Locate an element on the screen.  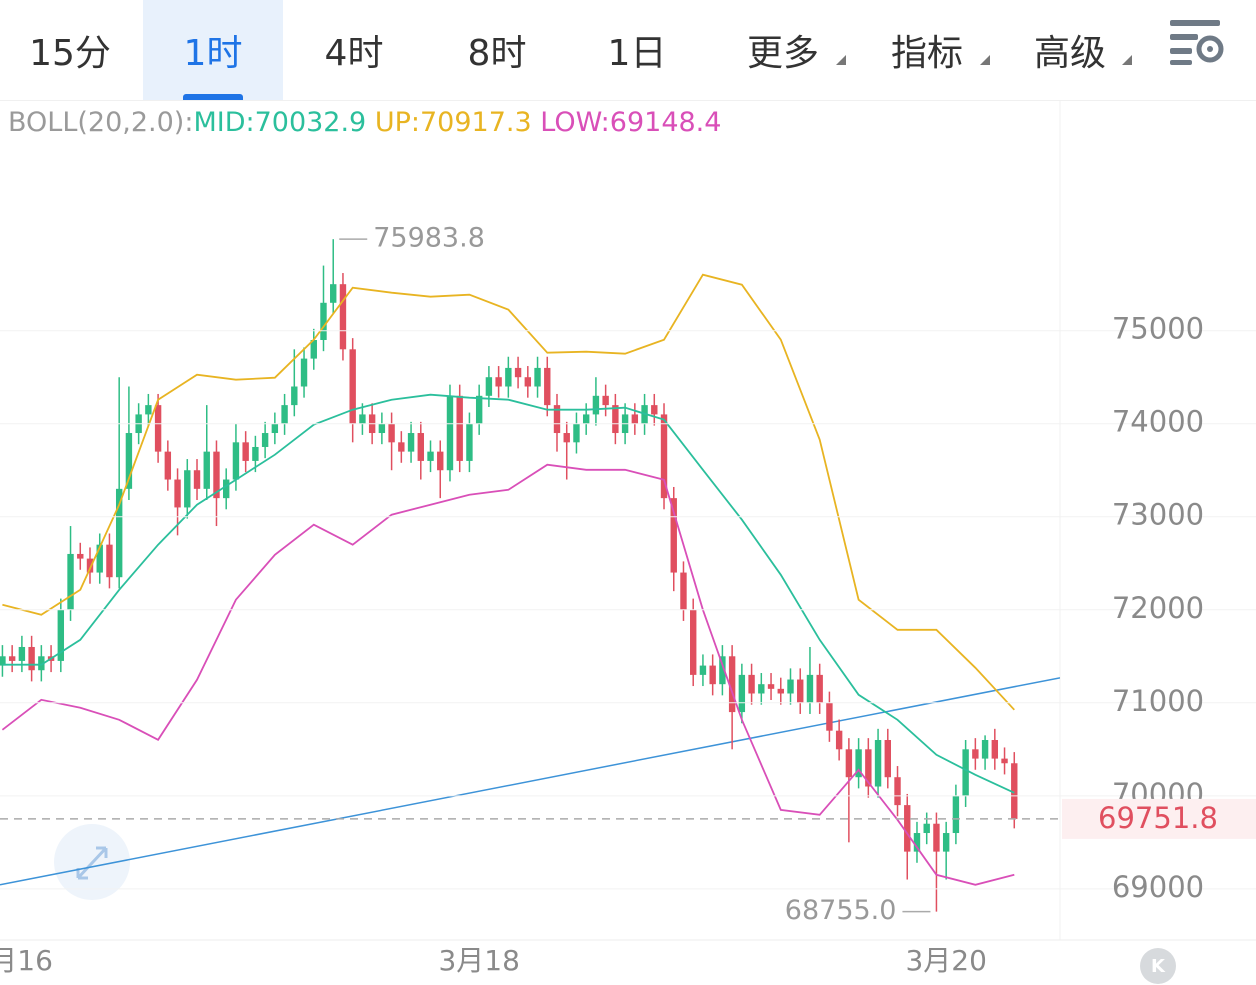
tab: 1时 is located at coordinates (213, 50).